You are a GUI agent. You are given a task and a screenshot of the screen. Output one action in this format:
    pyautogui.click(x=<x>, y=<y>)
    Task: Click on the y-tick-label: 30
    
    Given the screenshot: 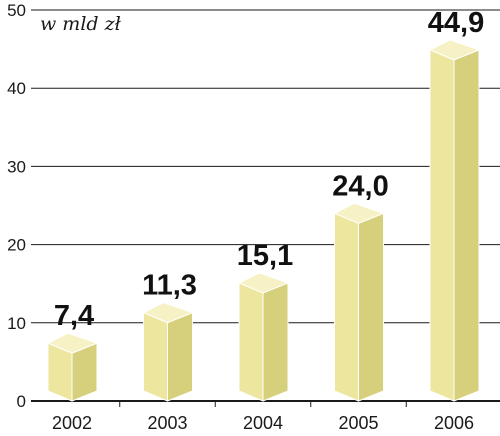 What is the action you would take?
    pyautogui.click(x=16, y=166)
    